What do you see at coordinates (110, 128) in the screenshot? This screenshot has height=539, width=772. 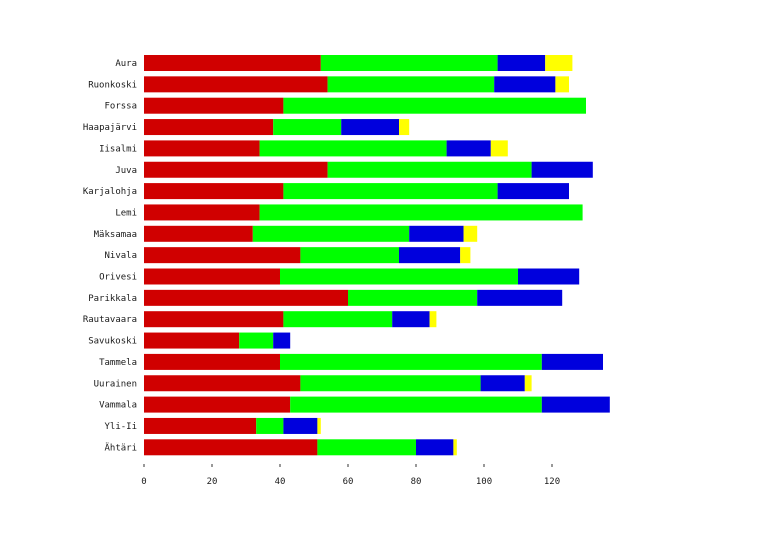 I see `category-label-haapajarvi: Haapajärvi` at bounding box center [110, 128].